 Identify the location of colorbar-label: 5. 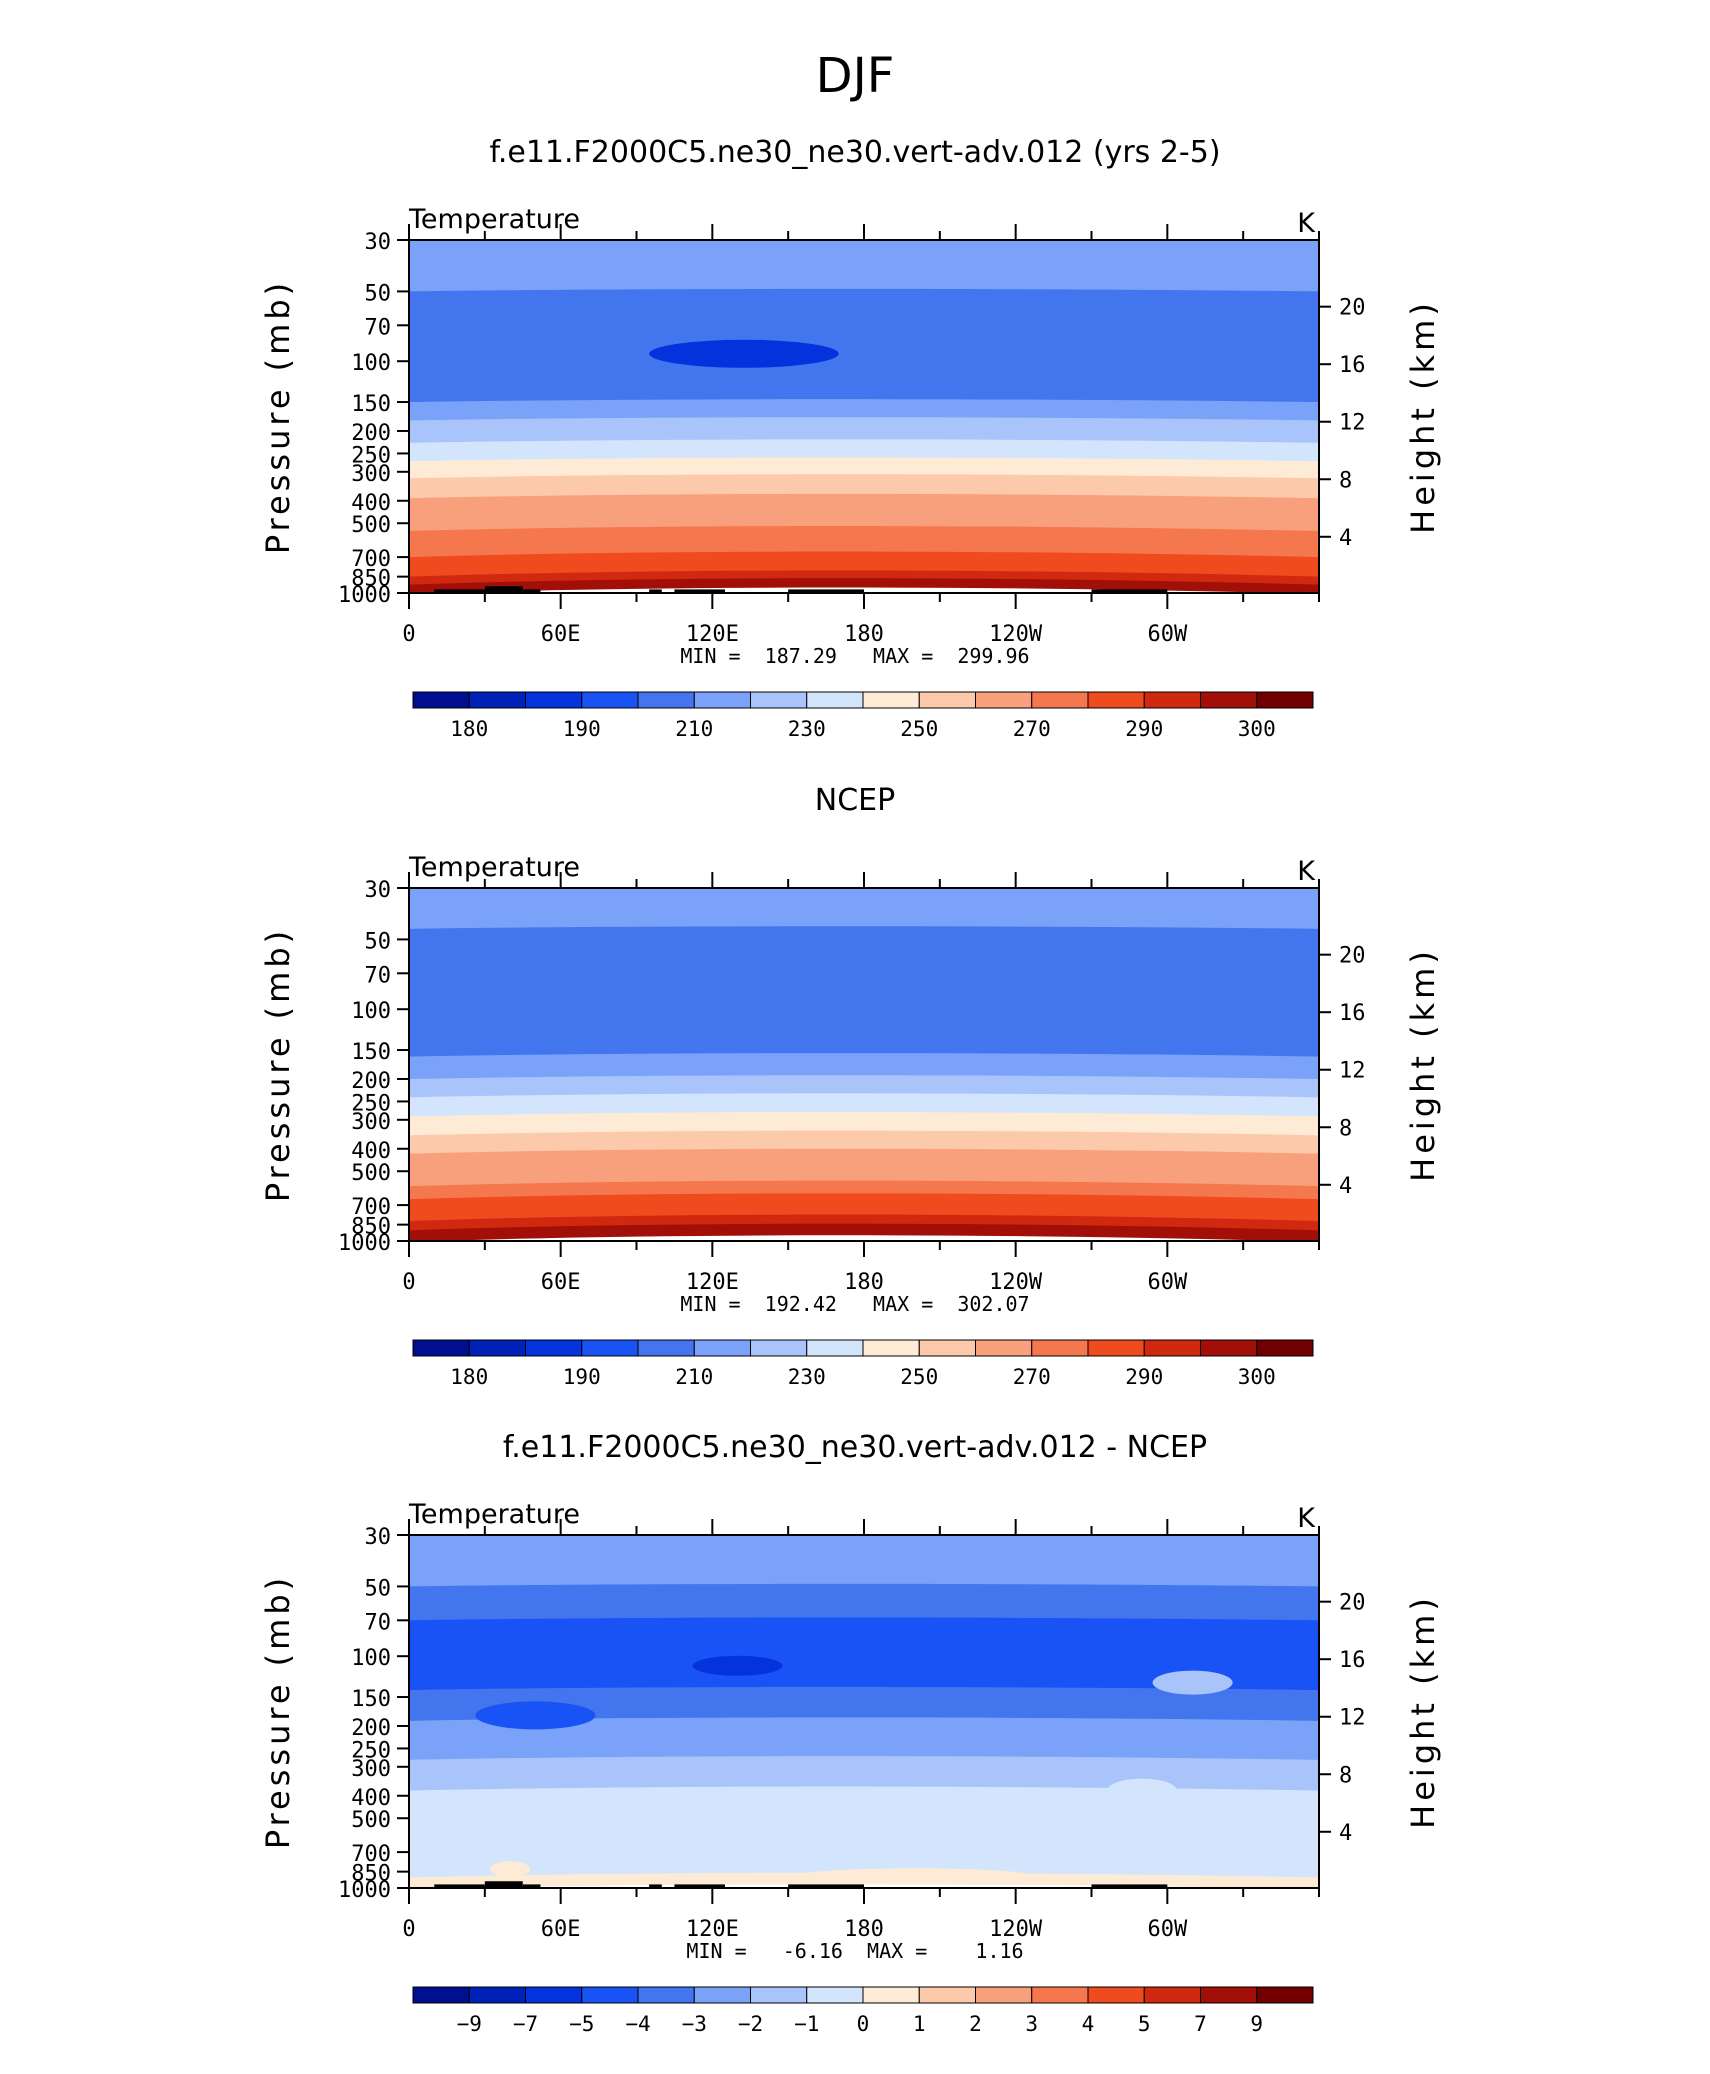
(1144, 2024).